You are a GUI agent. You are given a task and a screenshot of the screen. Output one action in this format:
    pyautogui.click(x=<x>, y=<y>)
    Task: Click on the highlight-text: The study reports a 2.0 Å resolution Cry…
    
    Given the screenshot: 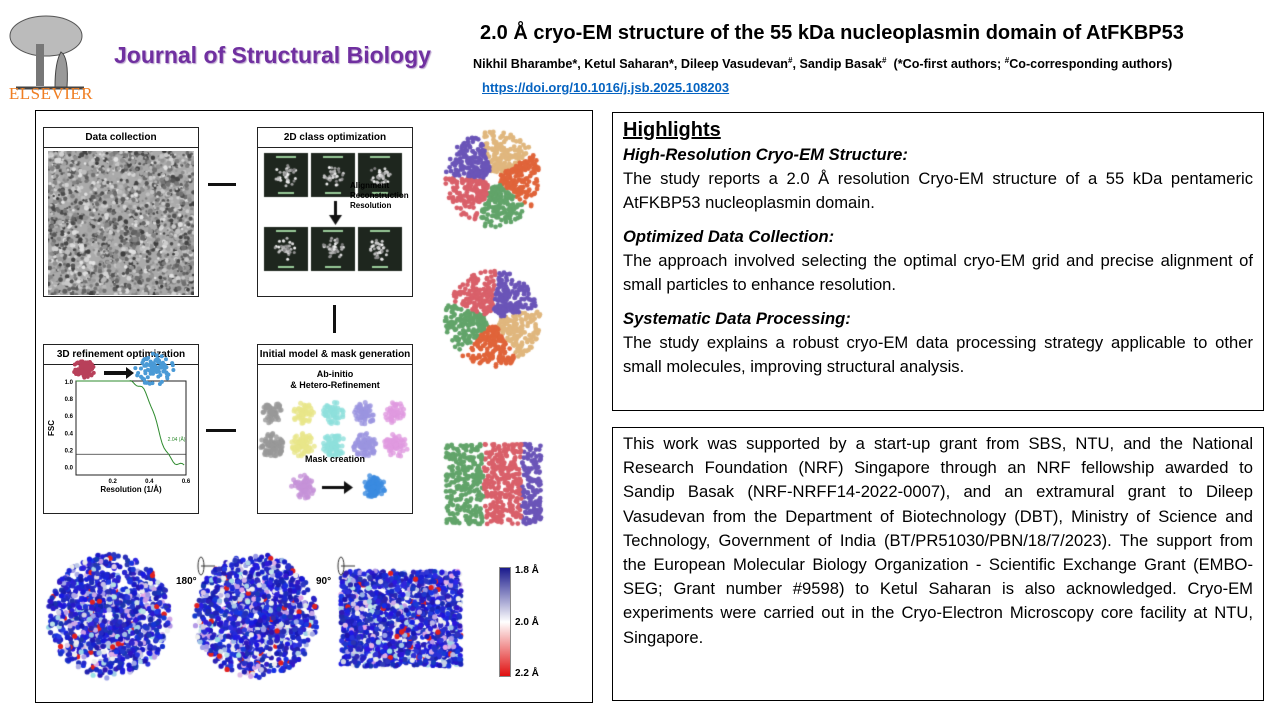 What is the action you would take?
    pyautogui.click(x=938, y=190)
    